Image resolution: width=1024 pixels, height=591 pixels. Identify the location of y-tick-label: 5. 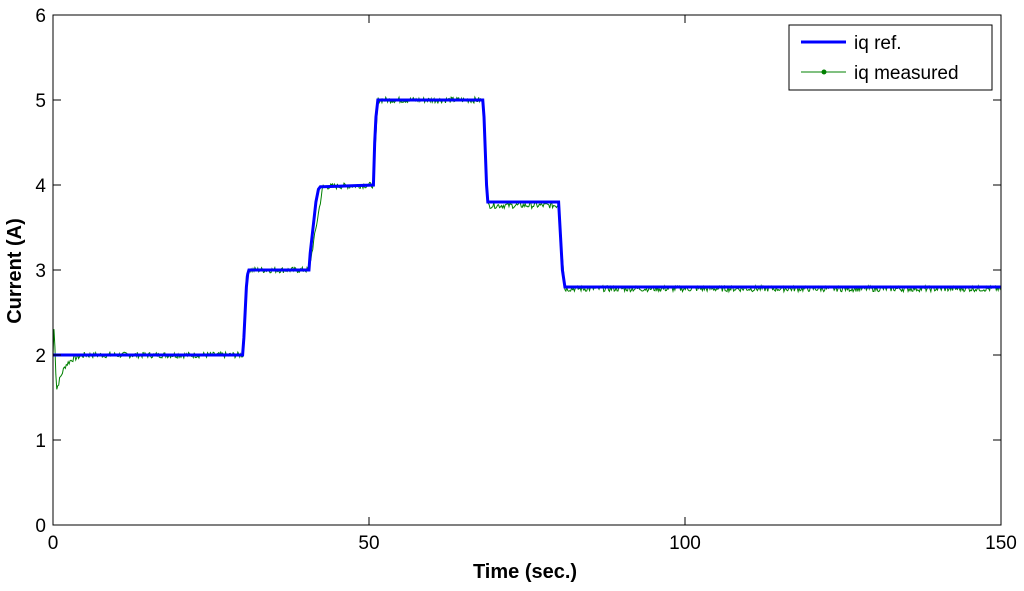
(40, 101).